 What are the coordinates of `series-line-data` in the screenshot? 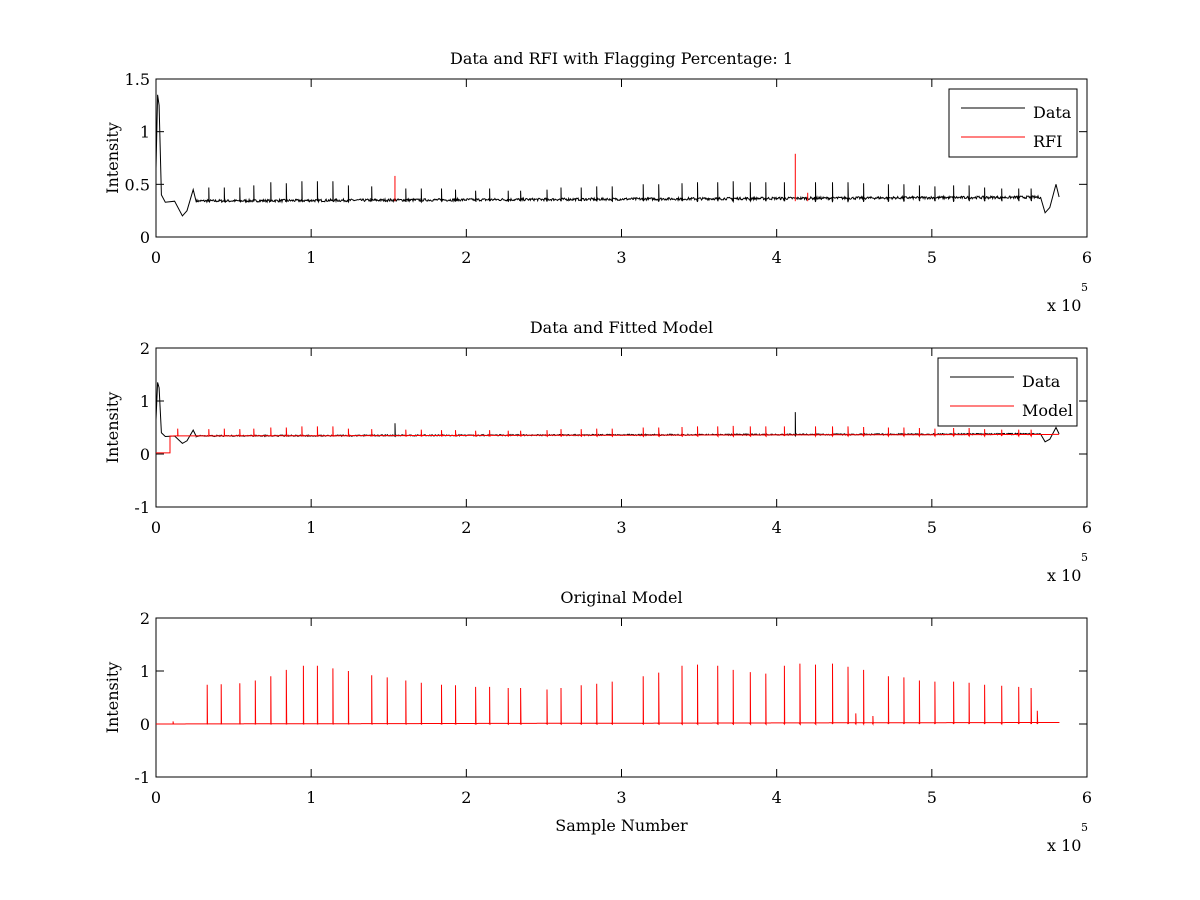 It's located at (608, 155).